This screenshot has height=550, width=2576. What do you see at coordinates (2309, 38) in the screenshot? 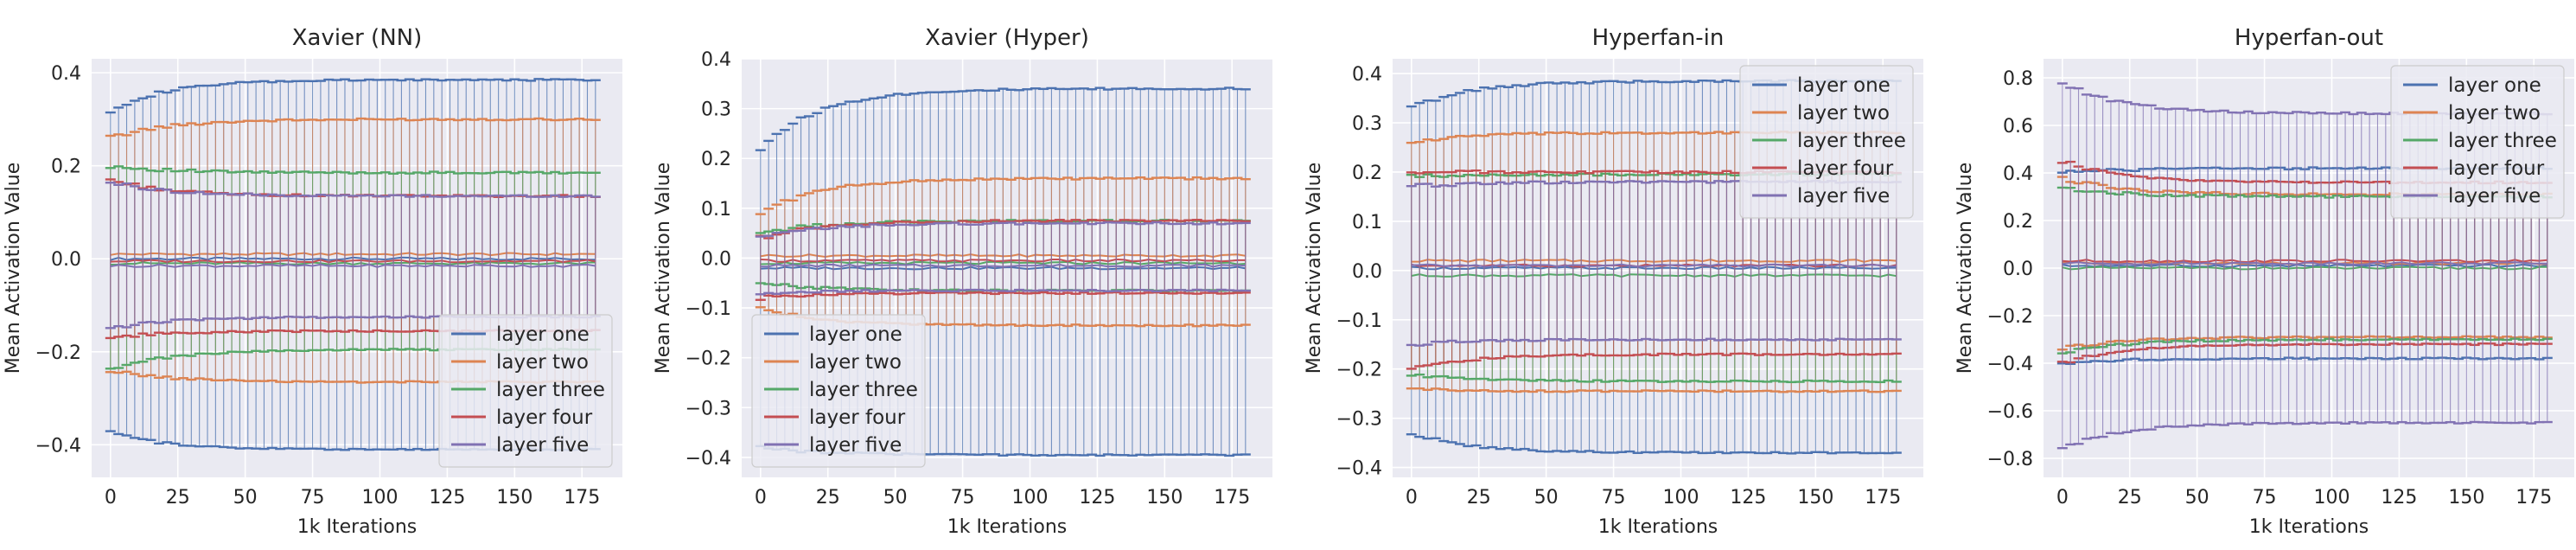
I see `chart-title: Hyperfan-out` at bounding box center [2309, 38].